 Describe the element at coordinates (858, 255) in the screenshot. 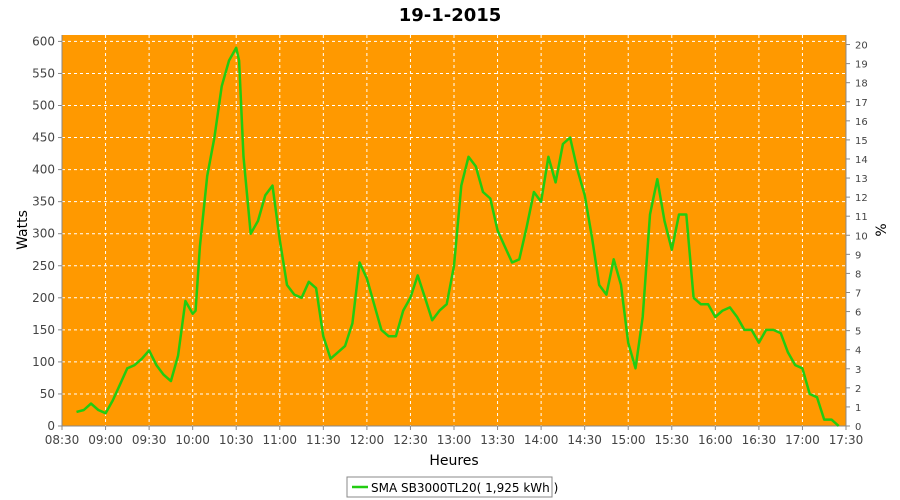

I see `y2-tick-label: 9` at that location.